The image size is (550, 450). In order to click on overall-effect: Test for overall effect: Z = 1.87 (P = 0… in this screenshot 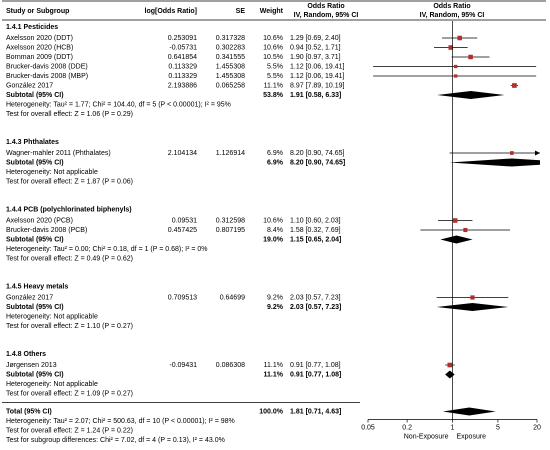, I will do `click(69, 181)`.